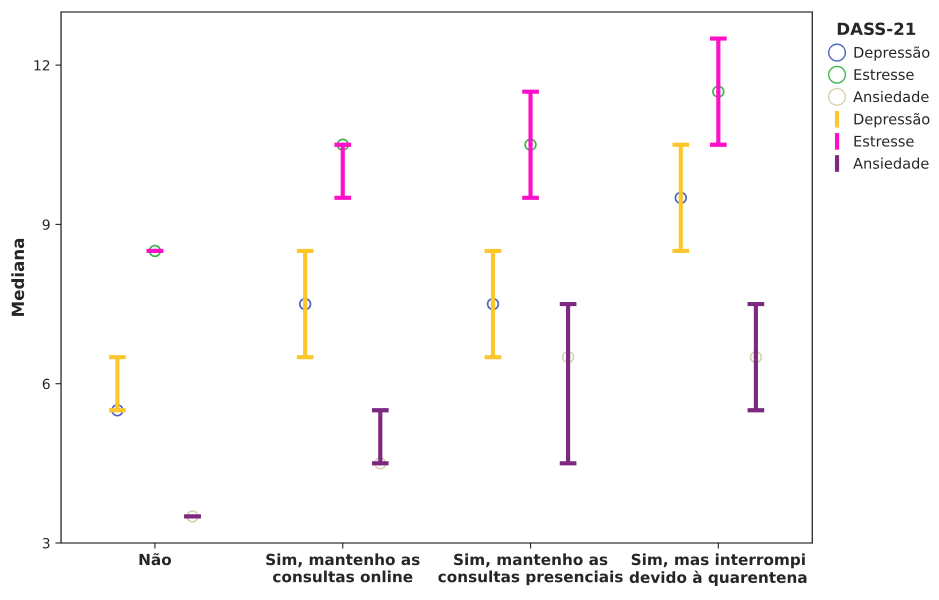 The image size is (939, 600). Describe the element at coordinates (343, 567) in the screenshot. I see `x-tick-label: Sim, mantenho as consultas online` at that location.